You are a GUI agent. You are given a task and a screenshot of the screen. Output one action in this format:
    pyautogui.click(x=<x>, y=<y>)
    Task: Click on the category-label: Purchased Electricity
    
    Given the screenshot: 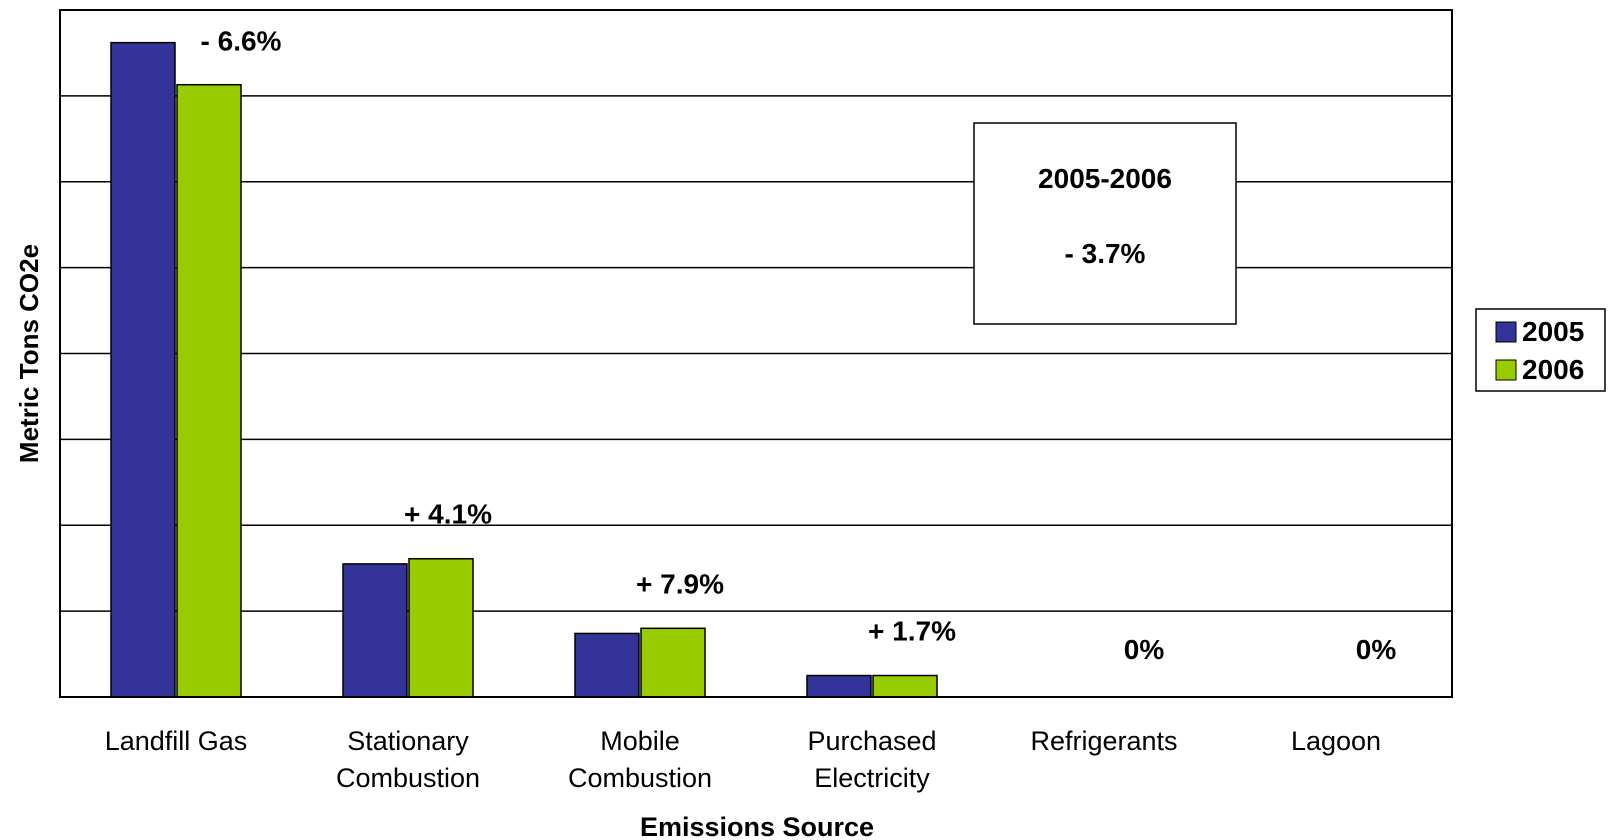 What is the action you would take?
    pyautogui.click(x=871, y=759)
    